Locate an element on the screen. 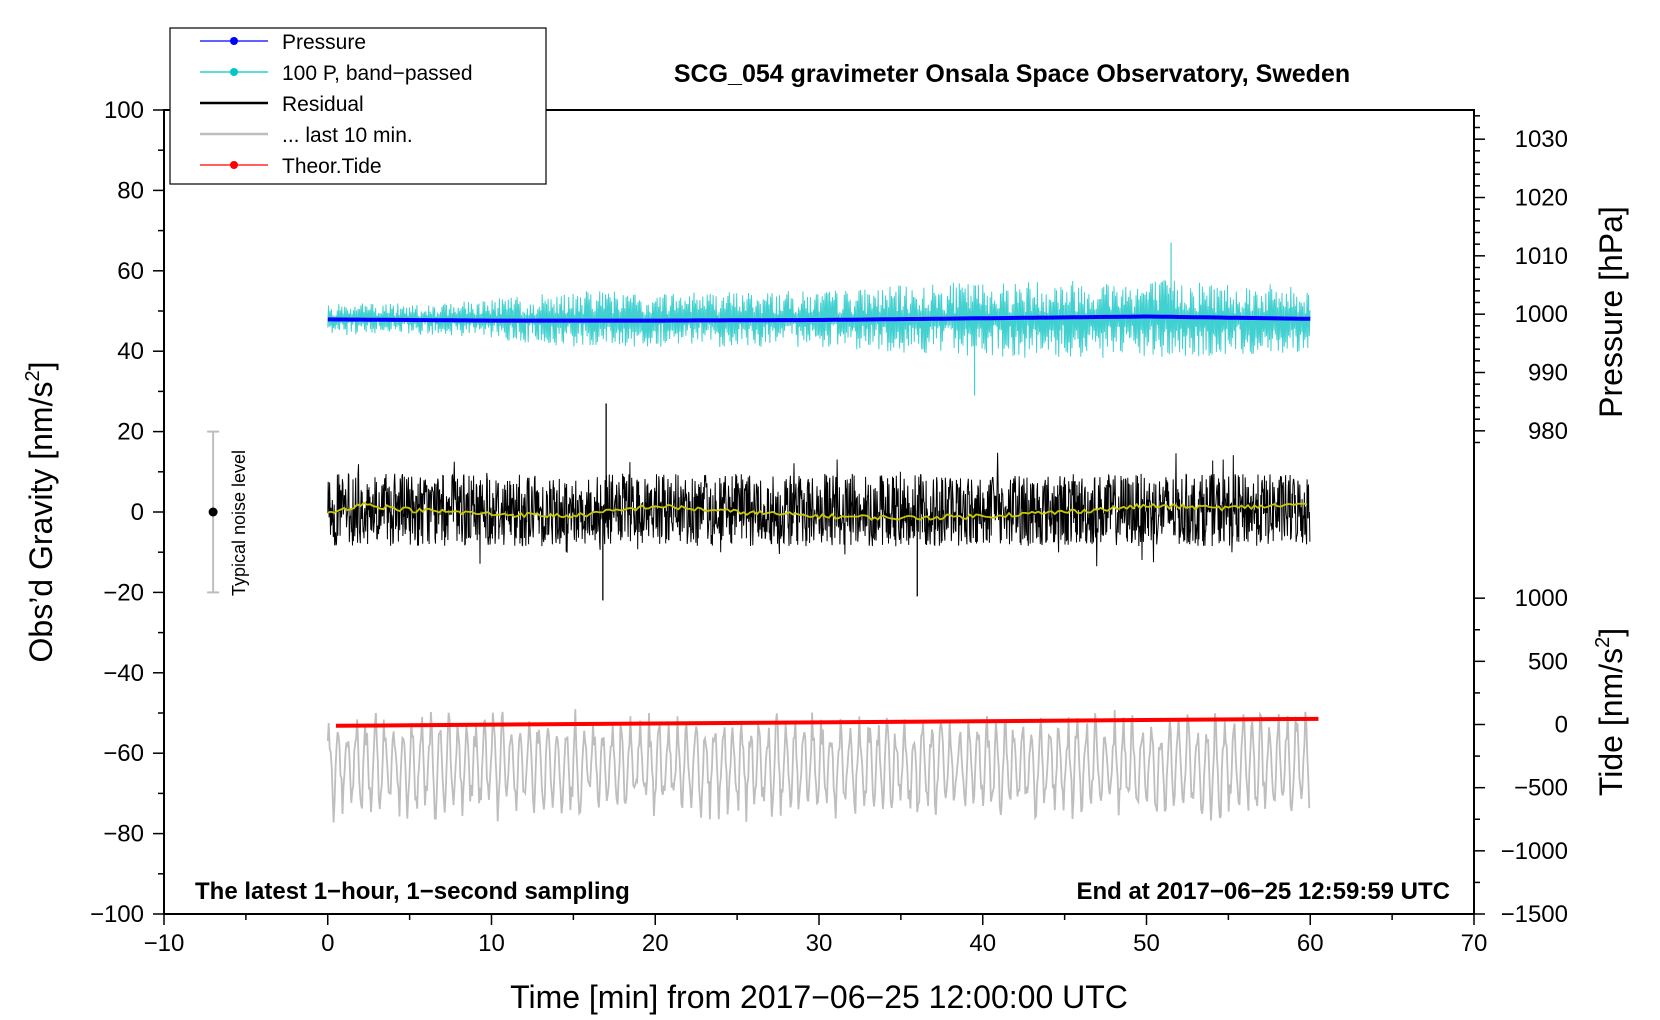 Image resolution: width=1660 pixels, height=1020 pixels. y-tick-label: 60 is located at coordinates (130, 271).